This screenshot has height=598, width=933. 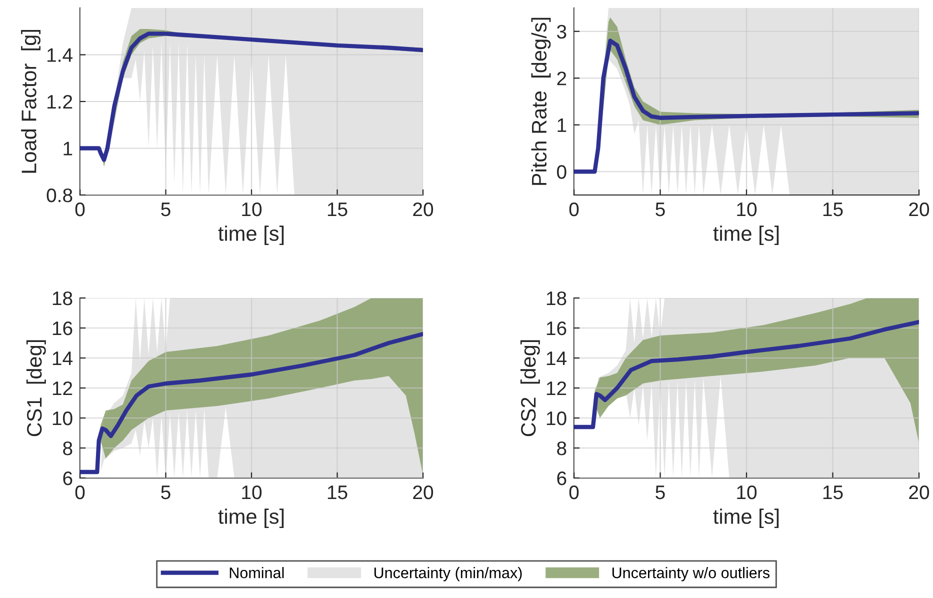 What do you see at coordinates (60, 101) in the screenshot?
I see `y-tick-label: 1.2` at bounding box center [60, 101].